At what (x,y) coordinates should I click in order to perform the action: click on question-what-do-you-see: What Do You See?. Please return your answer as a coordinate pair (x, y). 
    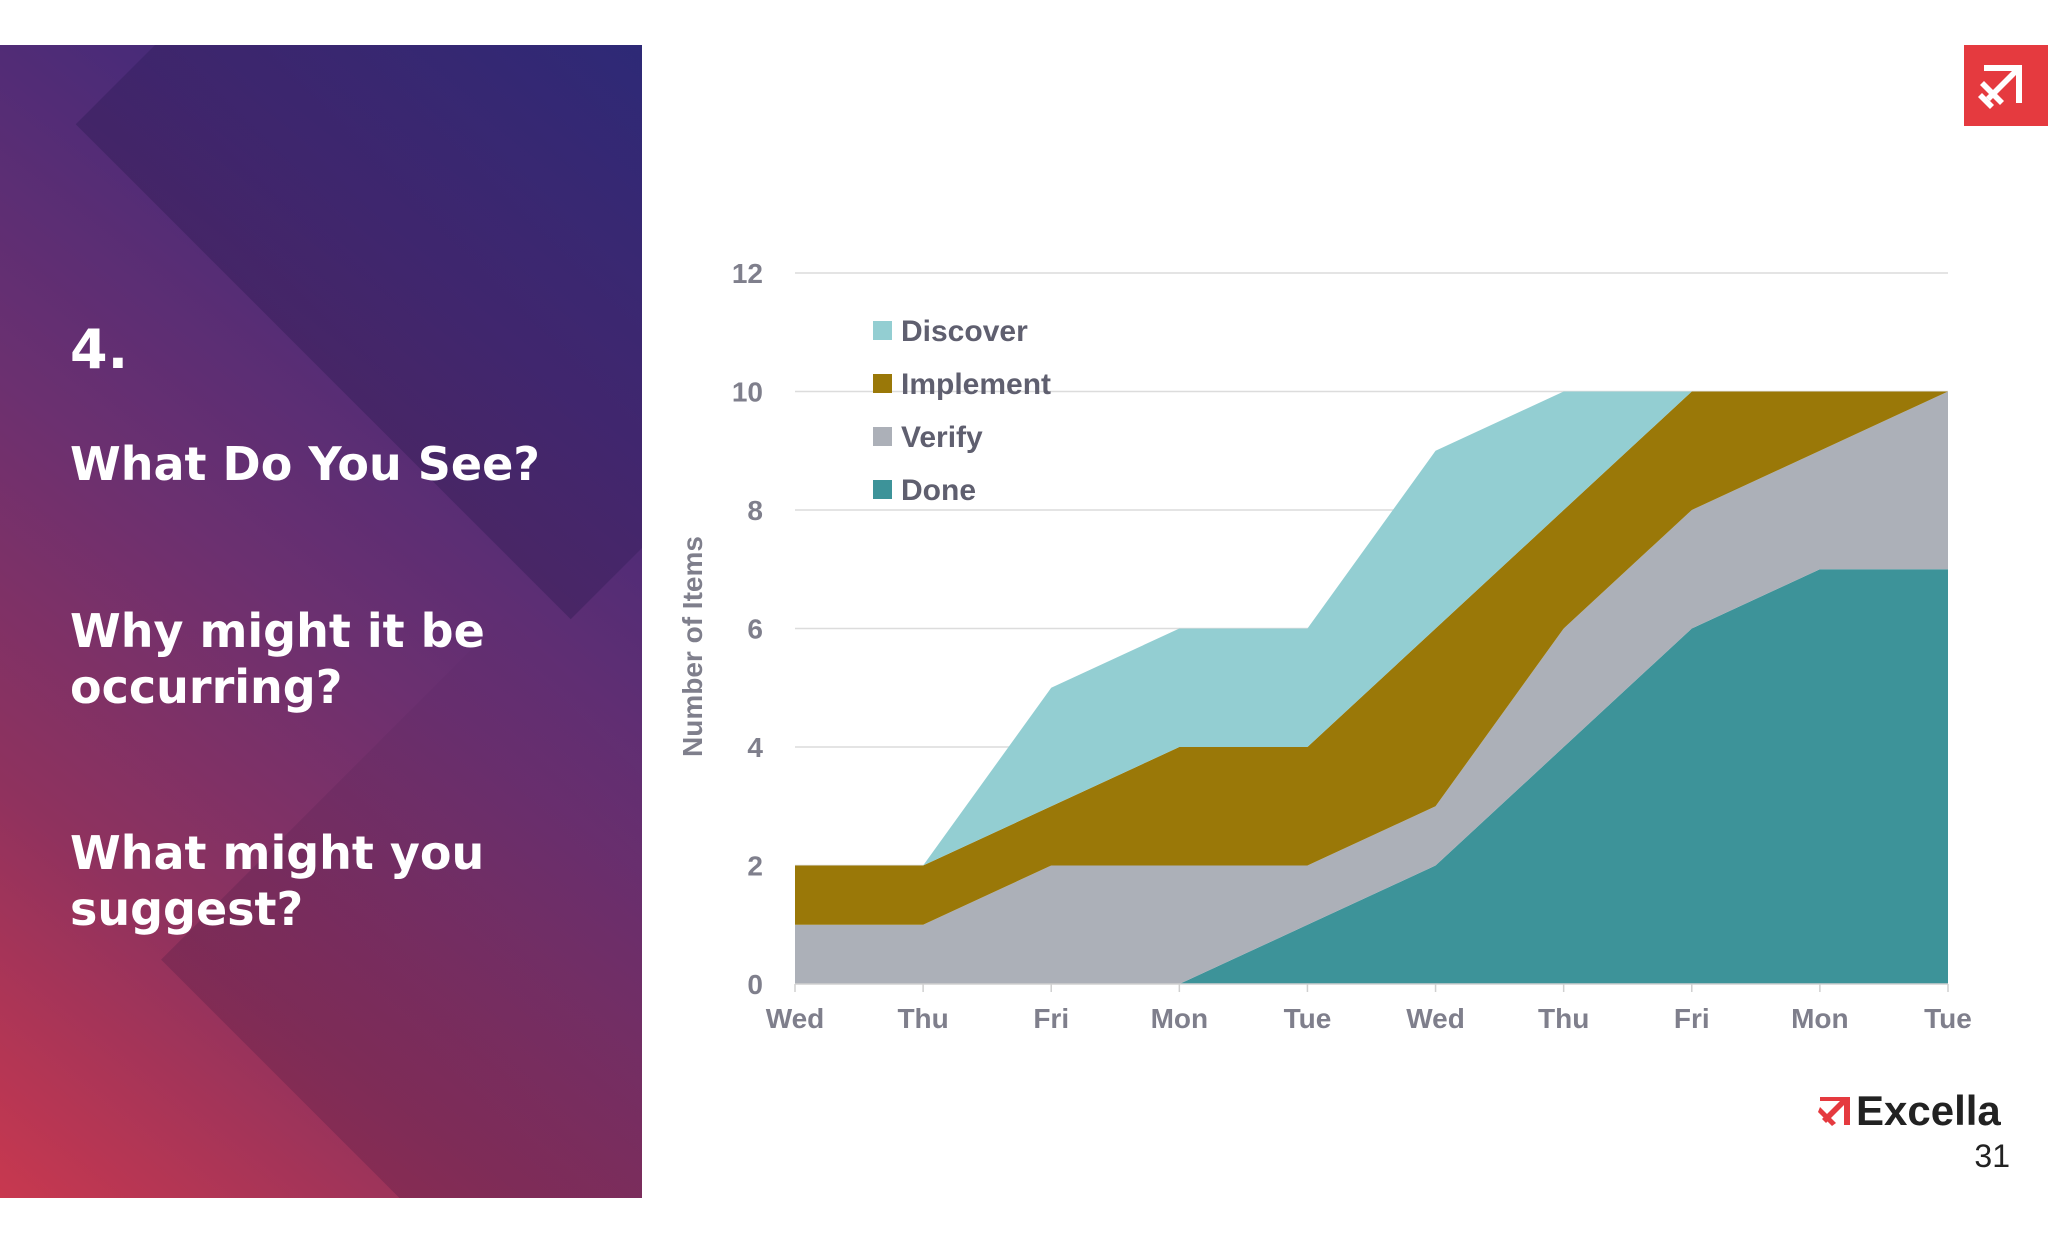
    Looking at the image, I should click on (305, 464).